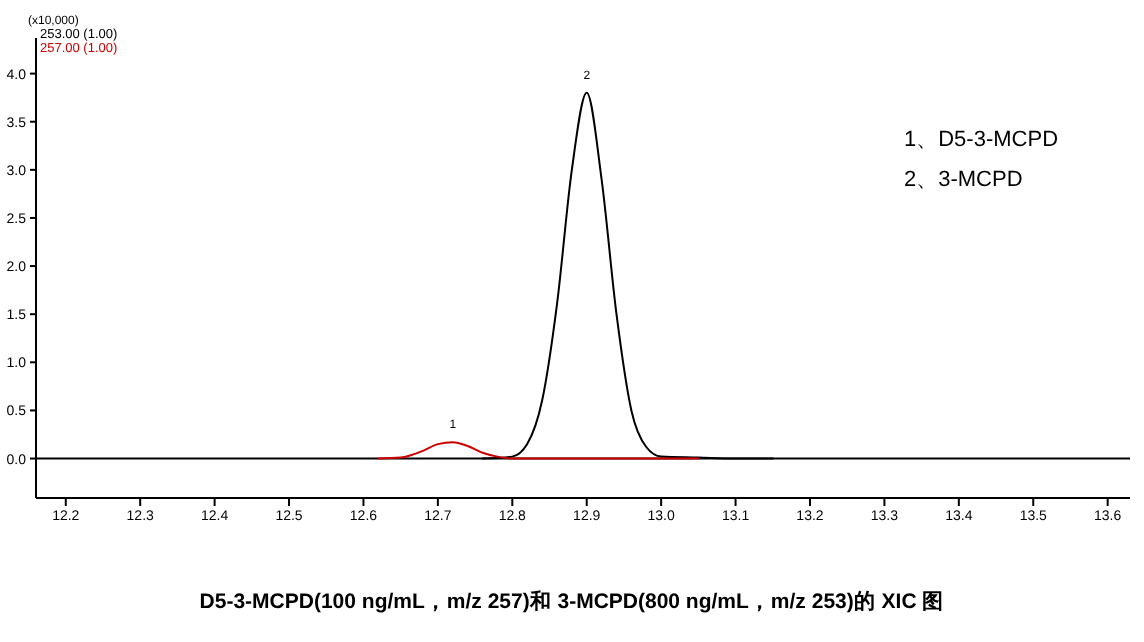  What do you see at coordinates (963, 180) in the screenshot?
I see `annotation: 2、3-MCPD` at bounding box center [963, 180].